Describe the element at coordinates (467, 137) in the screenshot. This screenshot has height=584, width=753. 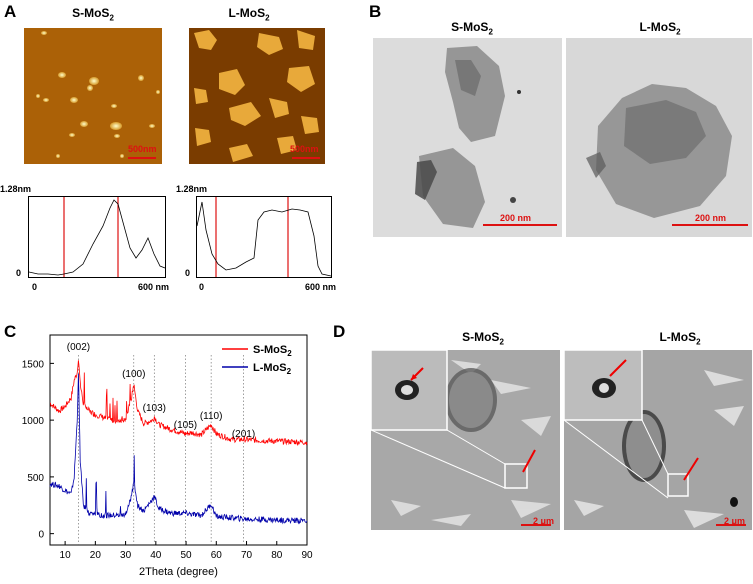
I see `tem-image-s-mos2` at that location.